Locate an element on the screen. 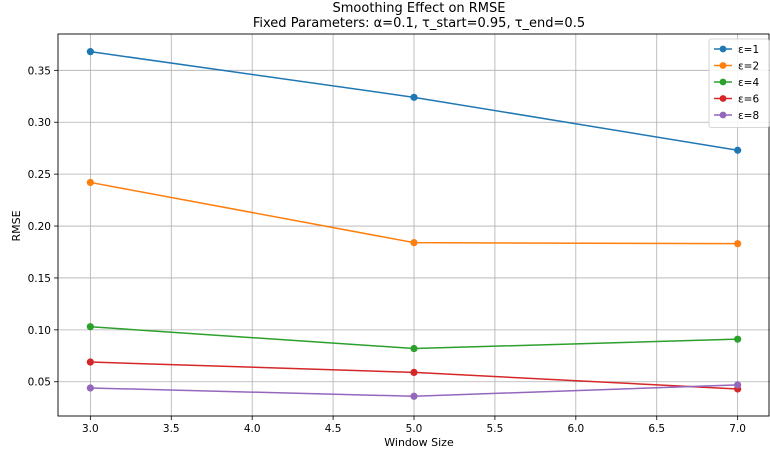 The width and height of the screenshot is (770, 453). x-axis-ticks: 3.0 3.5 4.0 4.5 5.0 5.5 6.0 6.5 7.0 is located at coordinates (414, 425).